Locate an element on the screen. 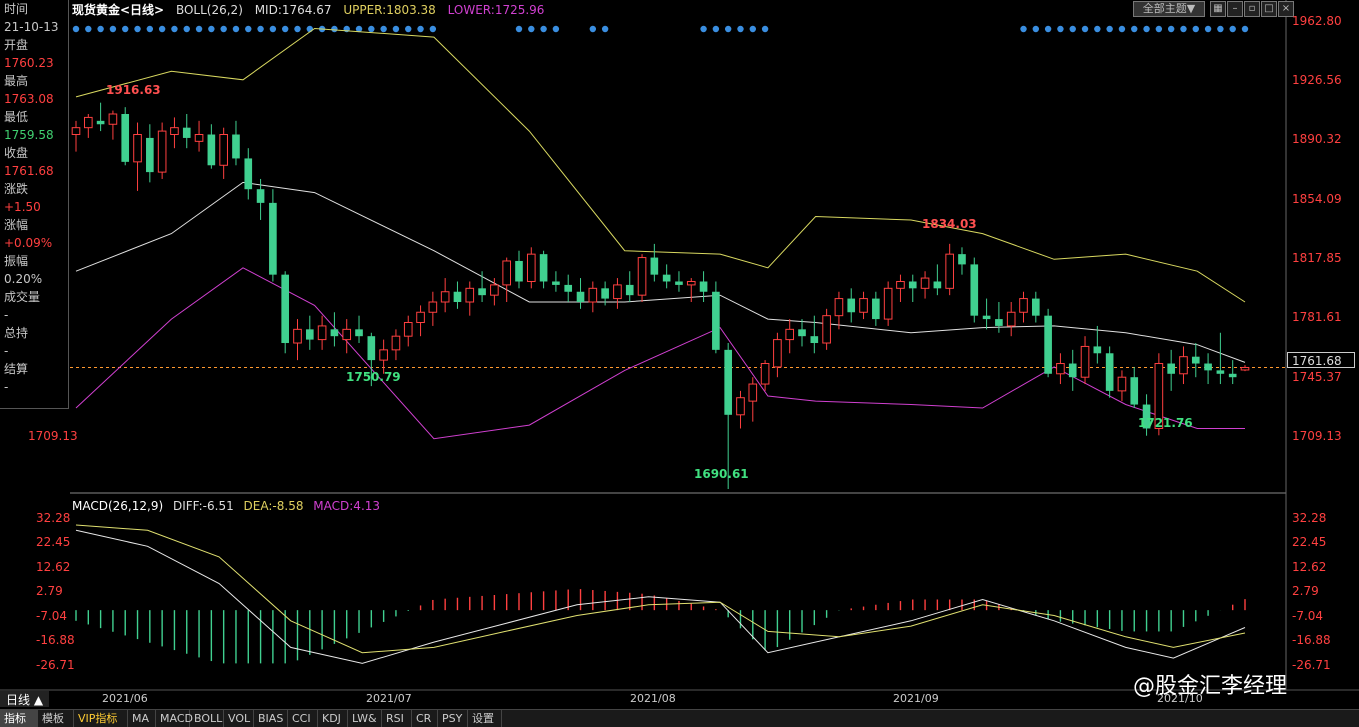 The height and width of the screenshot is (727, 1359). tab-13: PSY is located at coordinates (453, 718).